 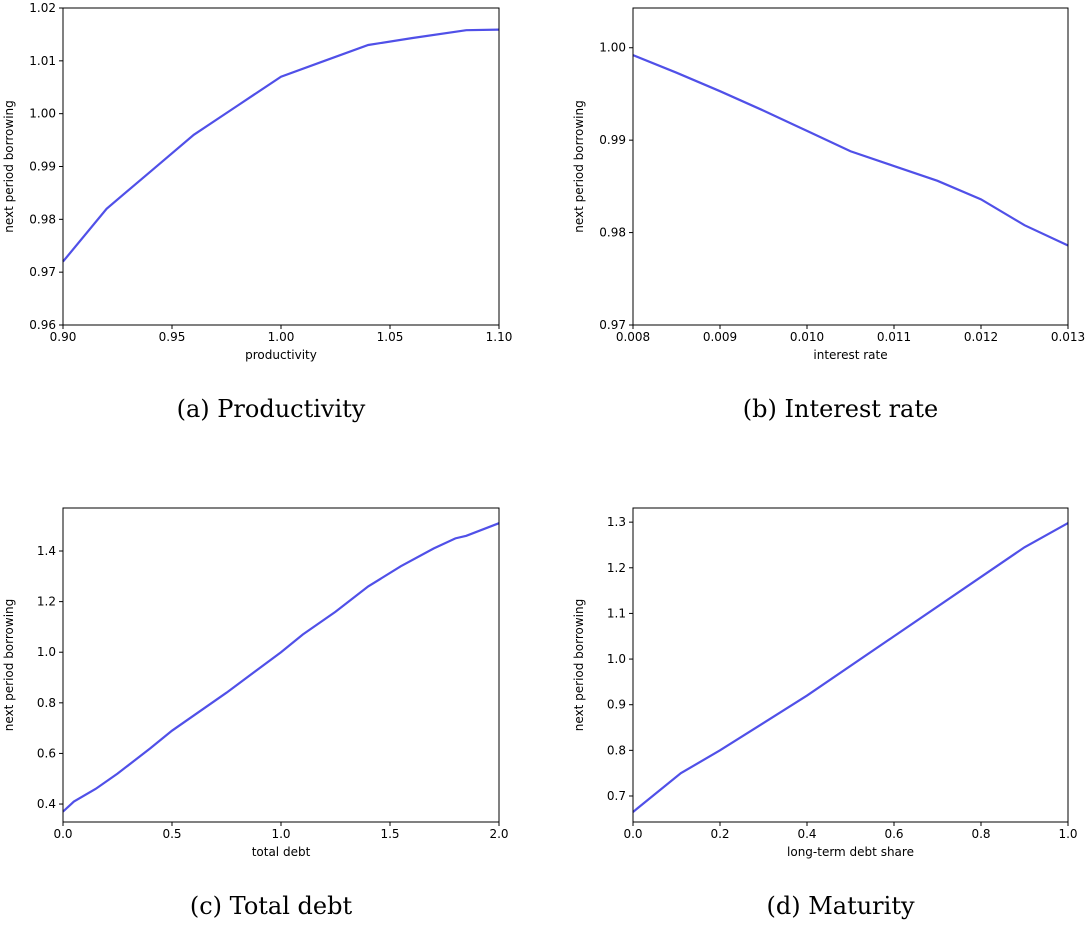 What do you see at coordinates (42, 8) in the screenshot?
I see `y-tick-label: 1.02` at bounding box center [42, 8].